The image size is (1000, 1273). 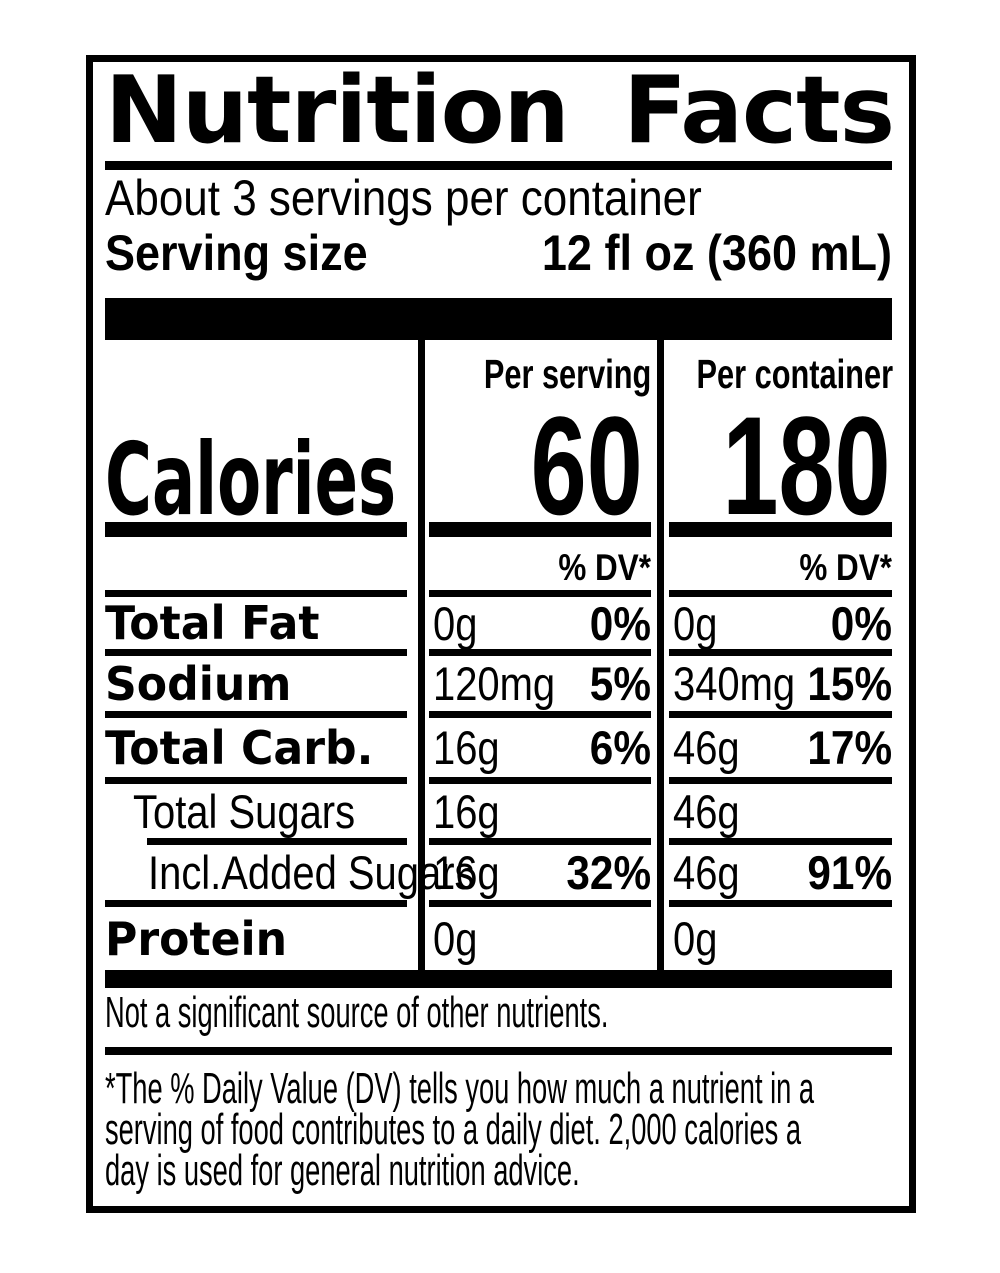 What do you see at coordinates (540, 529) in the screenshot?
I see `calories-underbar-col2` at bounding box center [540, 529].